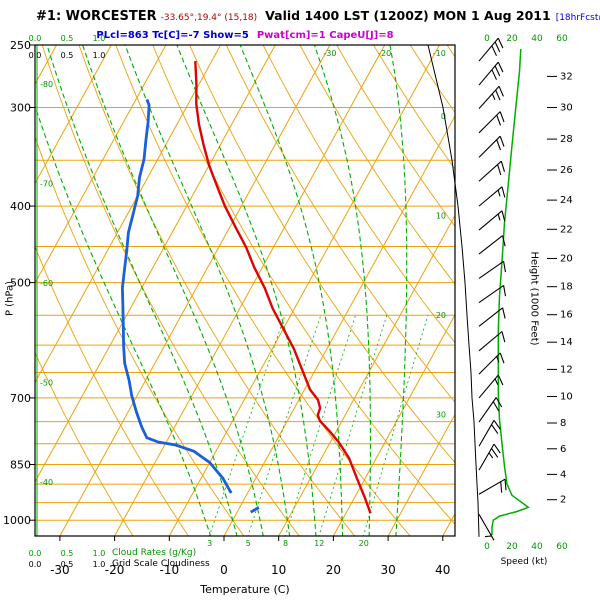  Describe the element at coordinates (20, 464) in the screenshot. I see `svg-text: 850` at that location.